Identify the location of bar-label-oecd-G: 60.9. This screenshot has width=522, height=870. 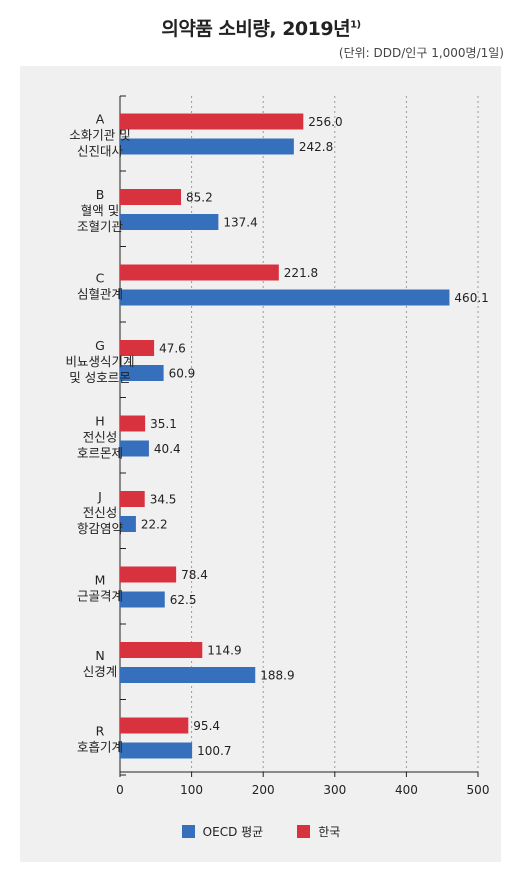
(182, 374).